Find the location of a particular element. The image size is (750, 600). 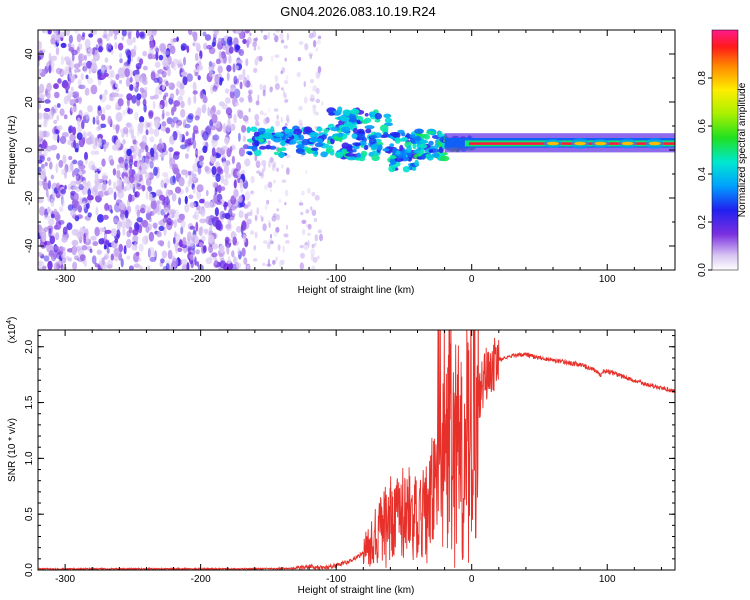

x-tick-label: -200 is located at coordinates (201, 279).